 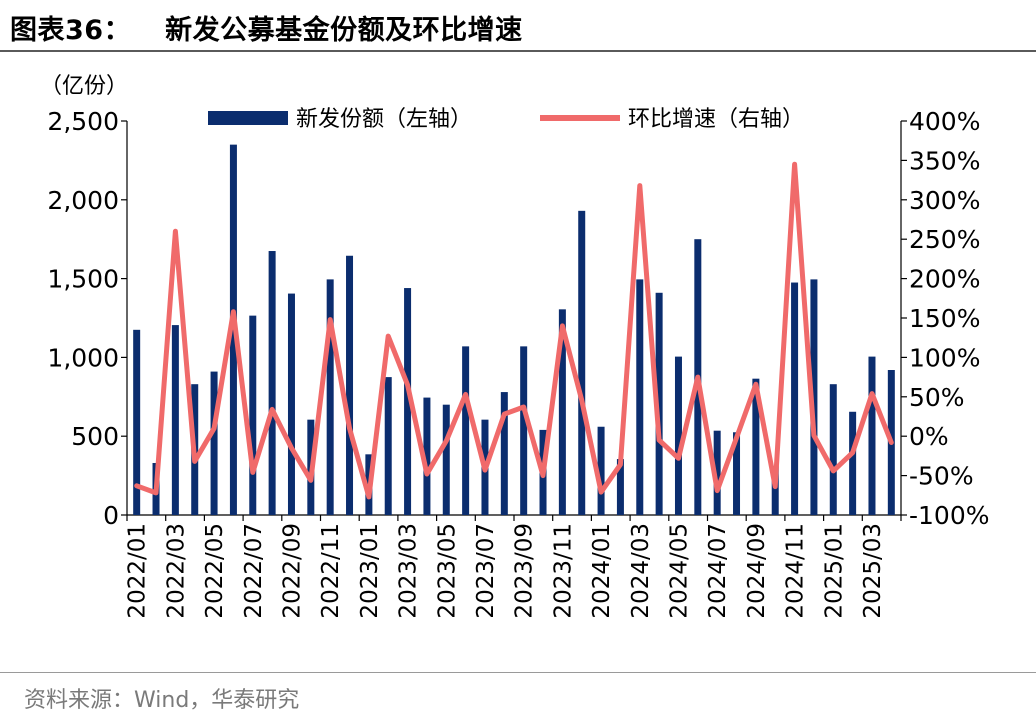 What do you see at coordinates (447, 571) in the screenshot?
I see `x-tick-label: 2023/05` at bounding box center [447, 571].